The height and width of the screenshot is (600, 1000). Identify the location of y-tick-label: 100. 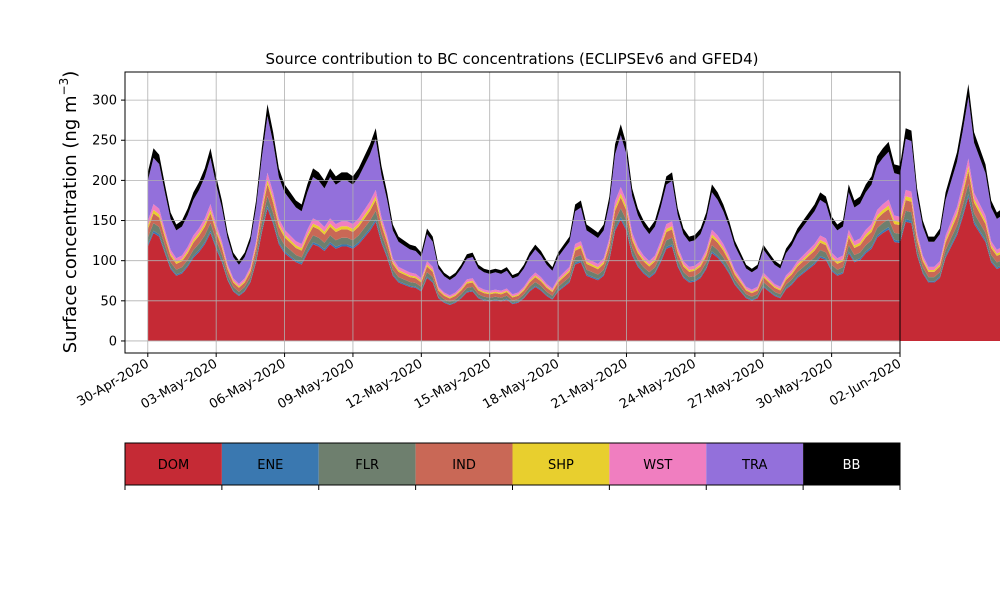
(104, 261).